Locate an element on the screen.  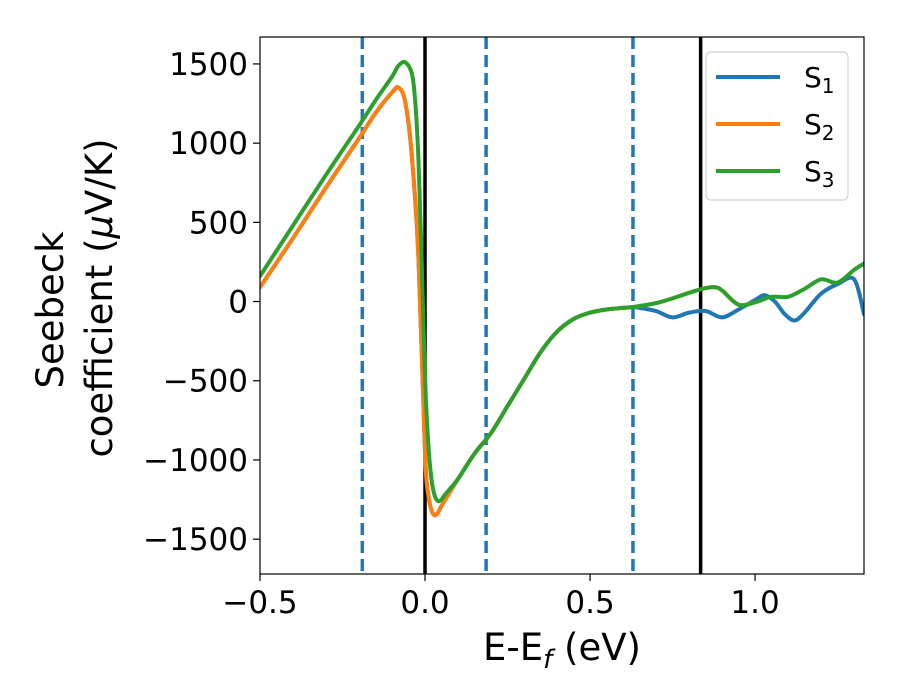
legend-label-s1: S1 is located at coordinates (819, 79).